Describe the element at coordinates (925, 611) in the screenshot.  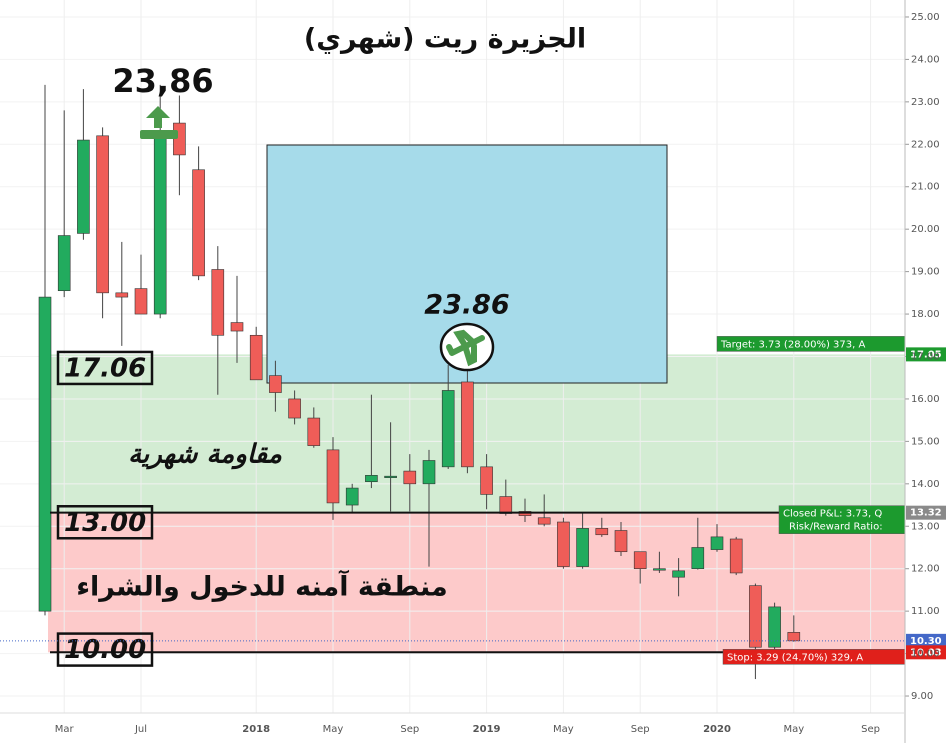
I see `y-tick-label: 11.00` at that location.